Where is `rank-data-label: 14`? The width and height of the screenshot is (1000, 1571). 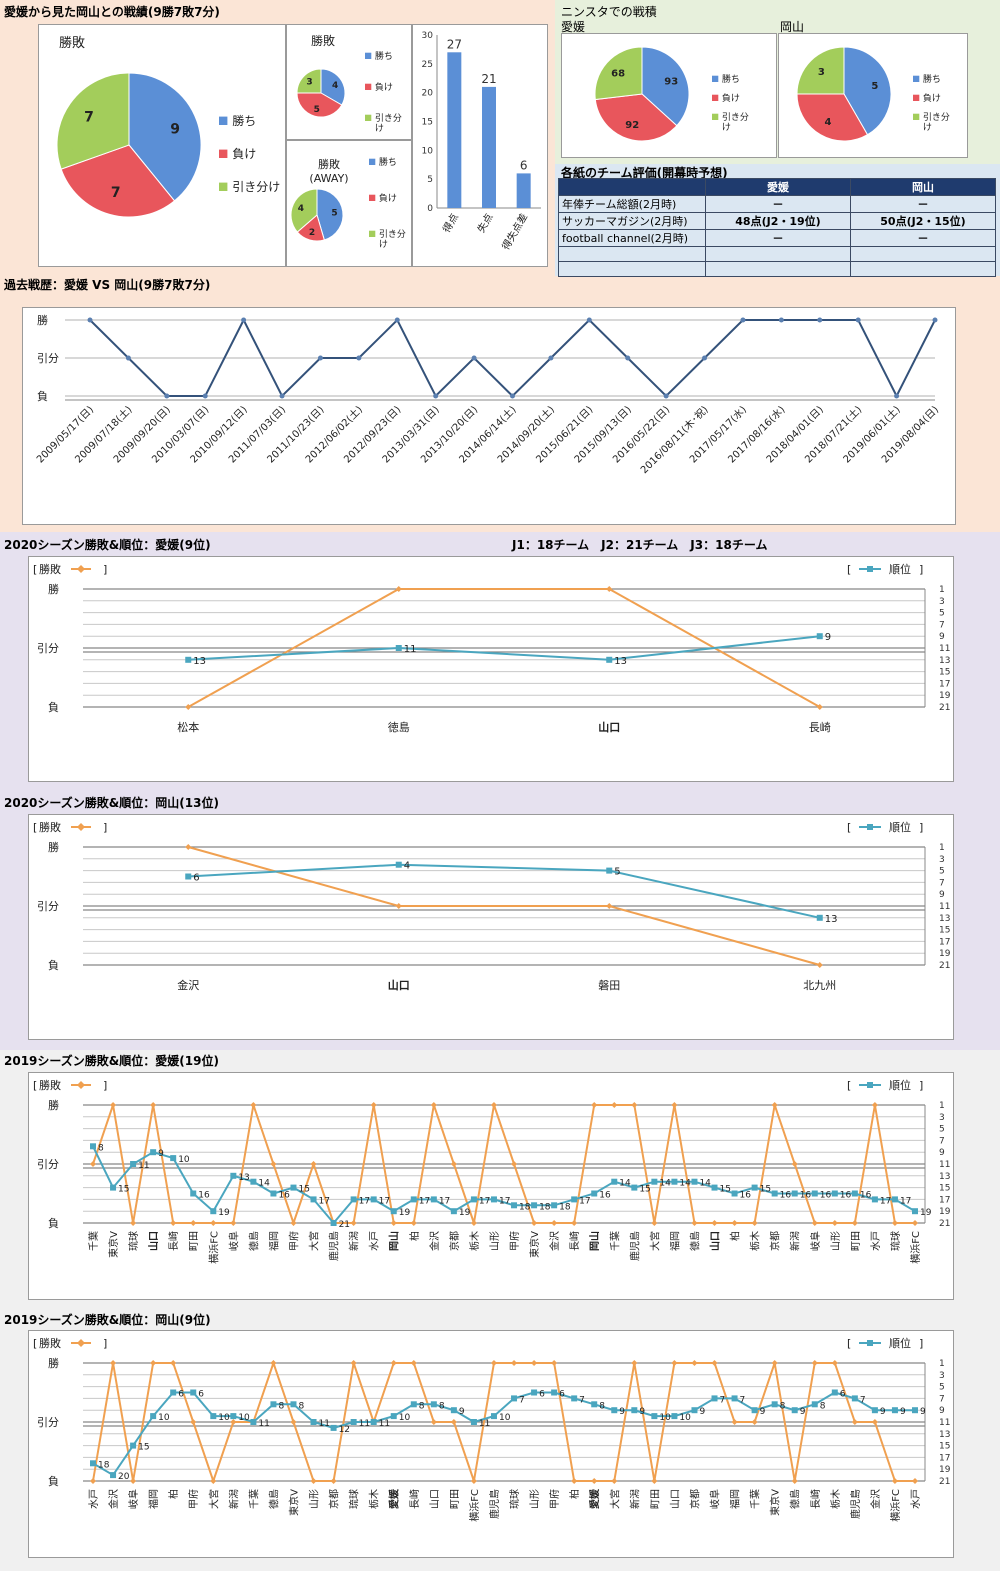 rank-data-label: 14 is located at coordinates (685, 1184).